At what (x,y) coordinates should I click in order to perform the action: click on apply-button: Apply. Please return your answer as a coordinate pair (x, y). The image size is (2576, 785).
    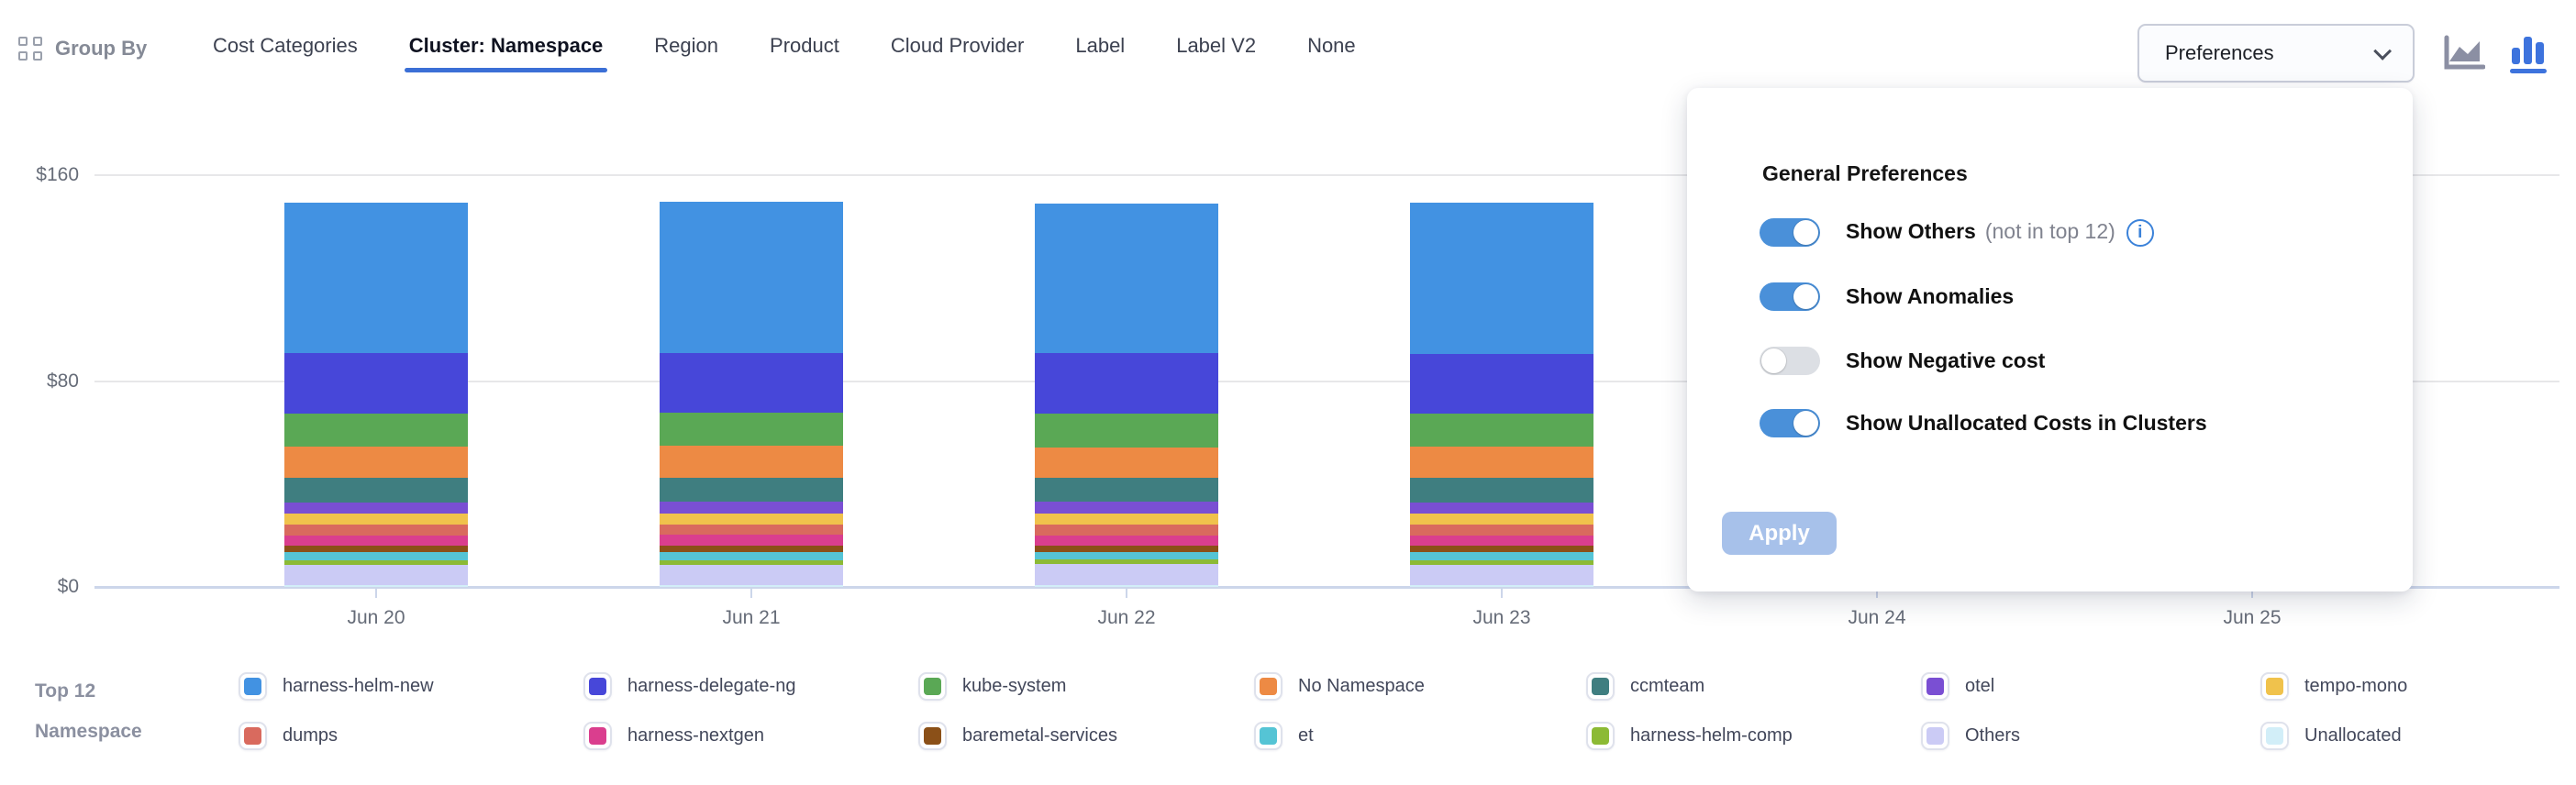
    Looking at the image, I should click on (1779, 533).